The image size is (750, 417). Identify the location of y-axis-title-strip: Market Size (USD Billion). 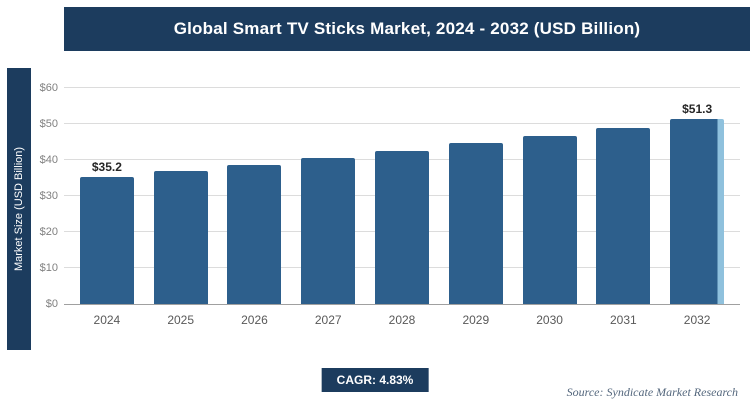
(19, 209).